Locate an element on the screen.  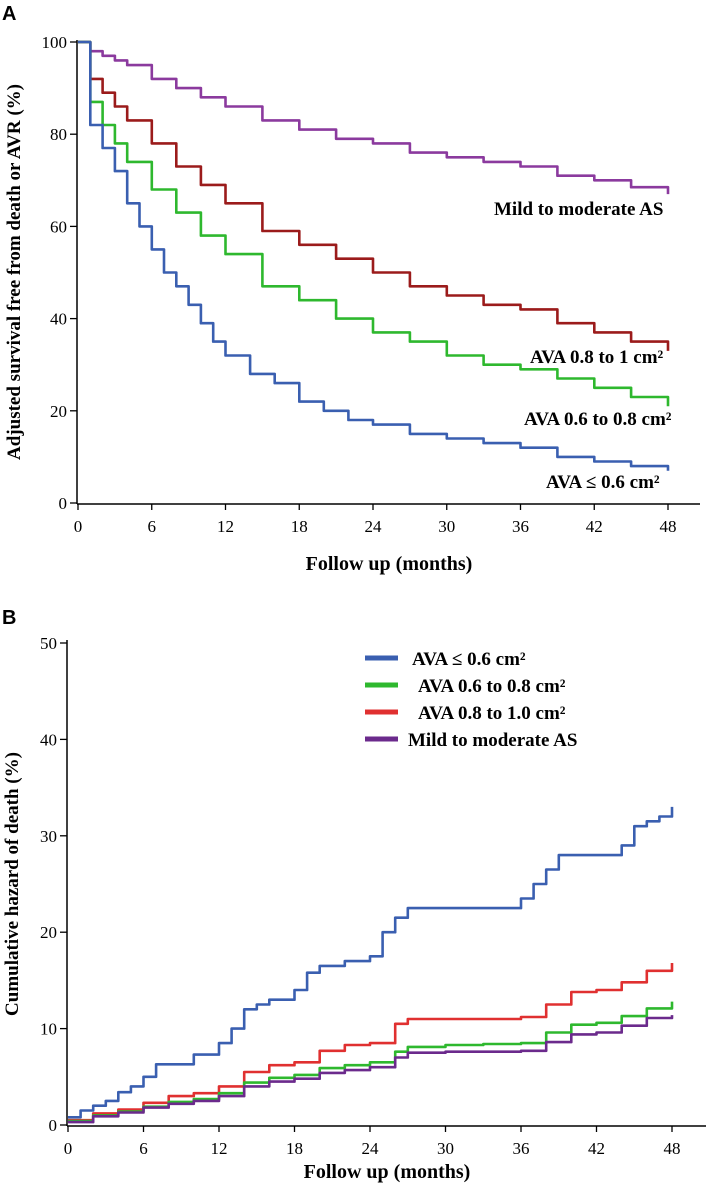
legend-label-ava-0-8-to-1-0-cm2: AVA 0.8 to 1.0 cm² is located at coordinates (492, 713).